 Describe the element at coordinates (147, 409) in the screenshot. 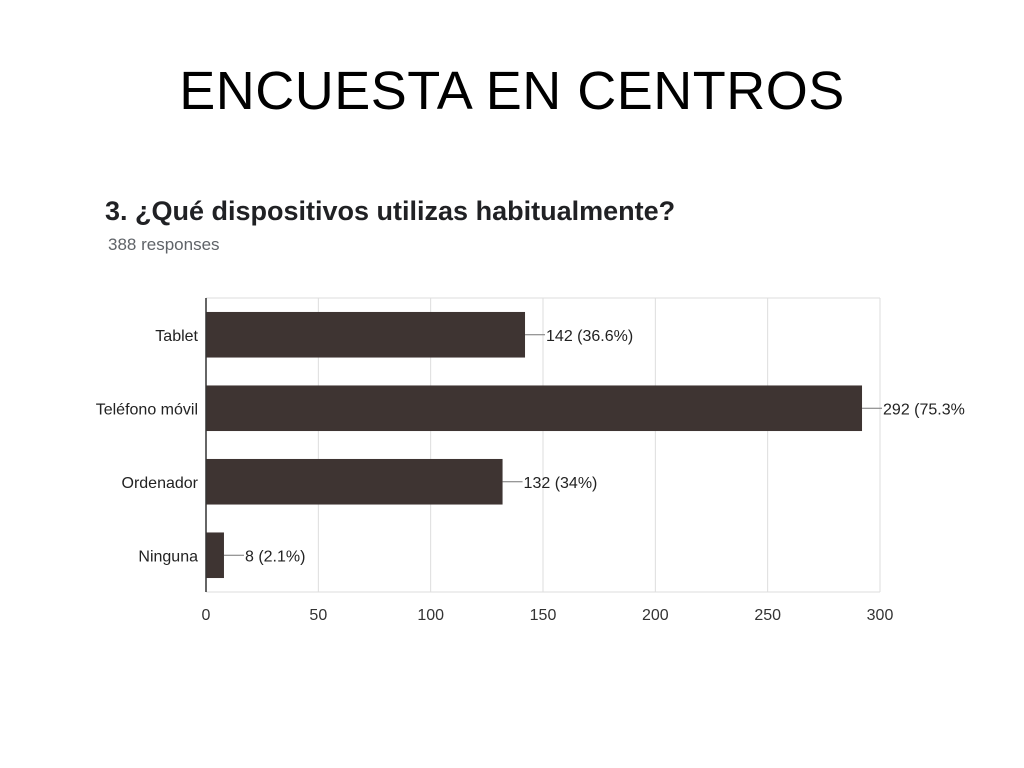

I see `category-label: Teléfono móvil` at that location.